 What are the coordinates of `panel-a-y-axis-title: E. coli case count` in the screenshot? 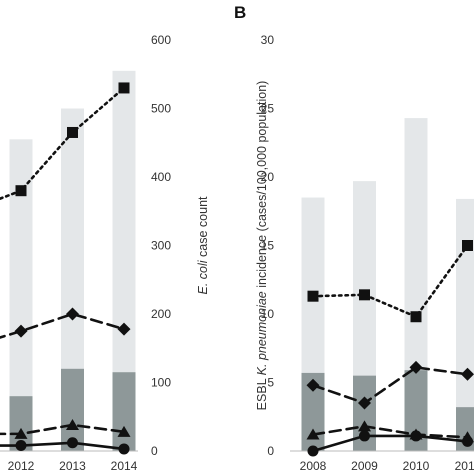 It's located at (203, 245).